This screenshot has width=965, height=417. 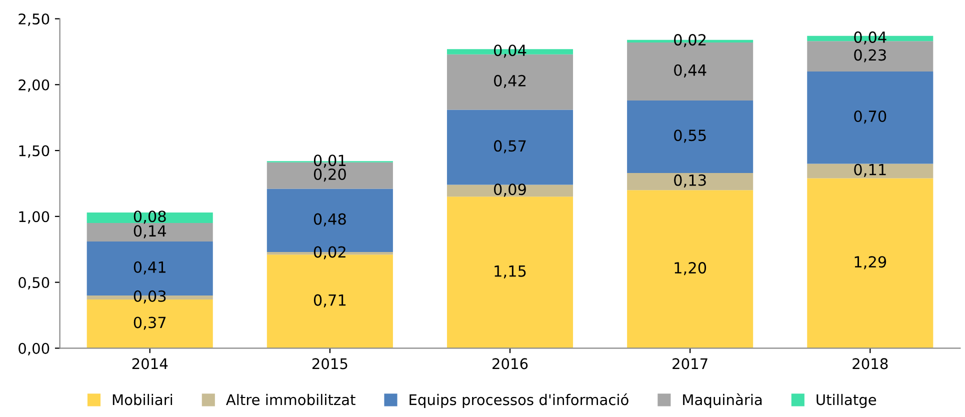 What do you see at coordinates (846, 401) in the screenshot?
I see `legend-label: Utillatge` at bounding box center [846, 401].